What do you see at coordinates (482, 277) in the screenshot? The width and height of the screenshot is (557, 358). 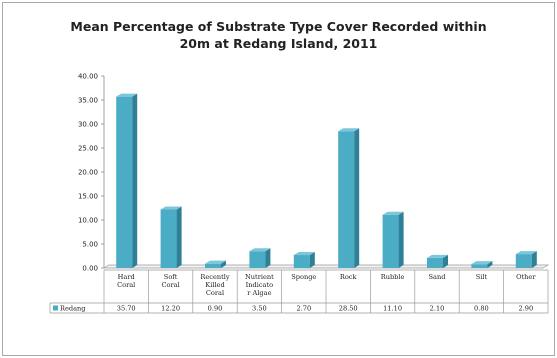 I see `category-label: Silt` at bounding box center [482, 277].